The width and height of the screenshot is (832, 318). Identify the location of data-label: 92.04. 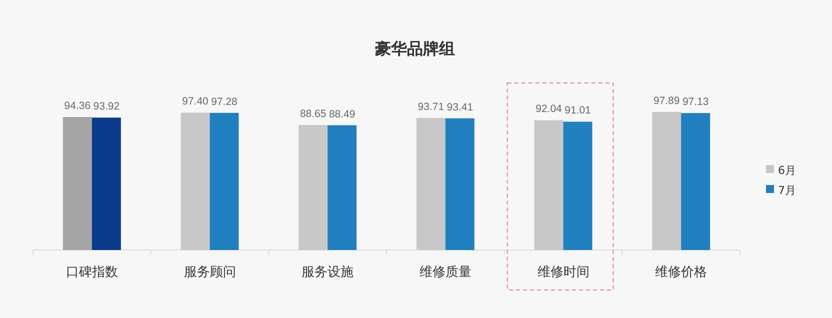
(549, 109).